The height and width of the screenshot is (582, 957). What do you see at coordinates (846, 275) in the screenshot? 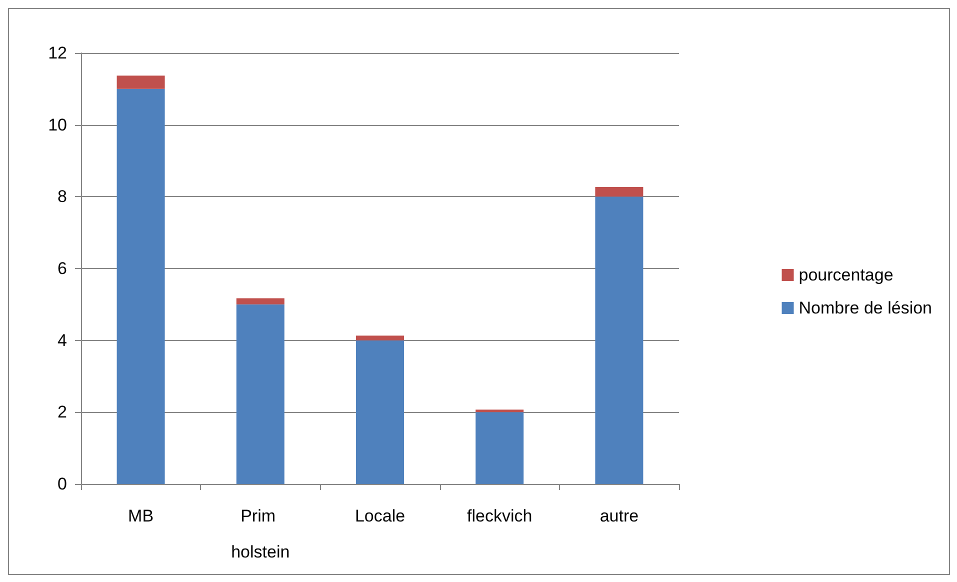
I see `legend-label: pourcentage` at bounding box center [846, 275].